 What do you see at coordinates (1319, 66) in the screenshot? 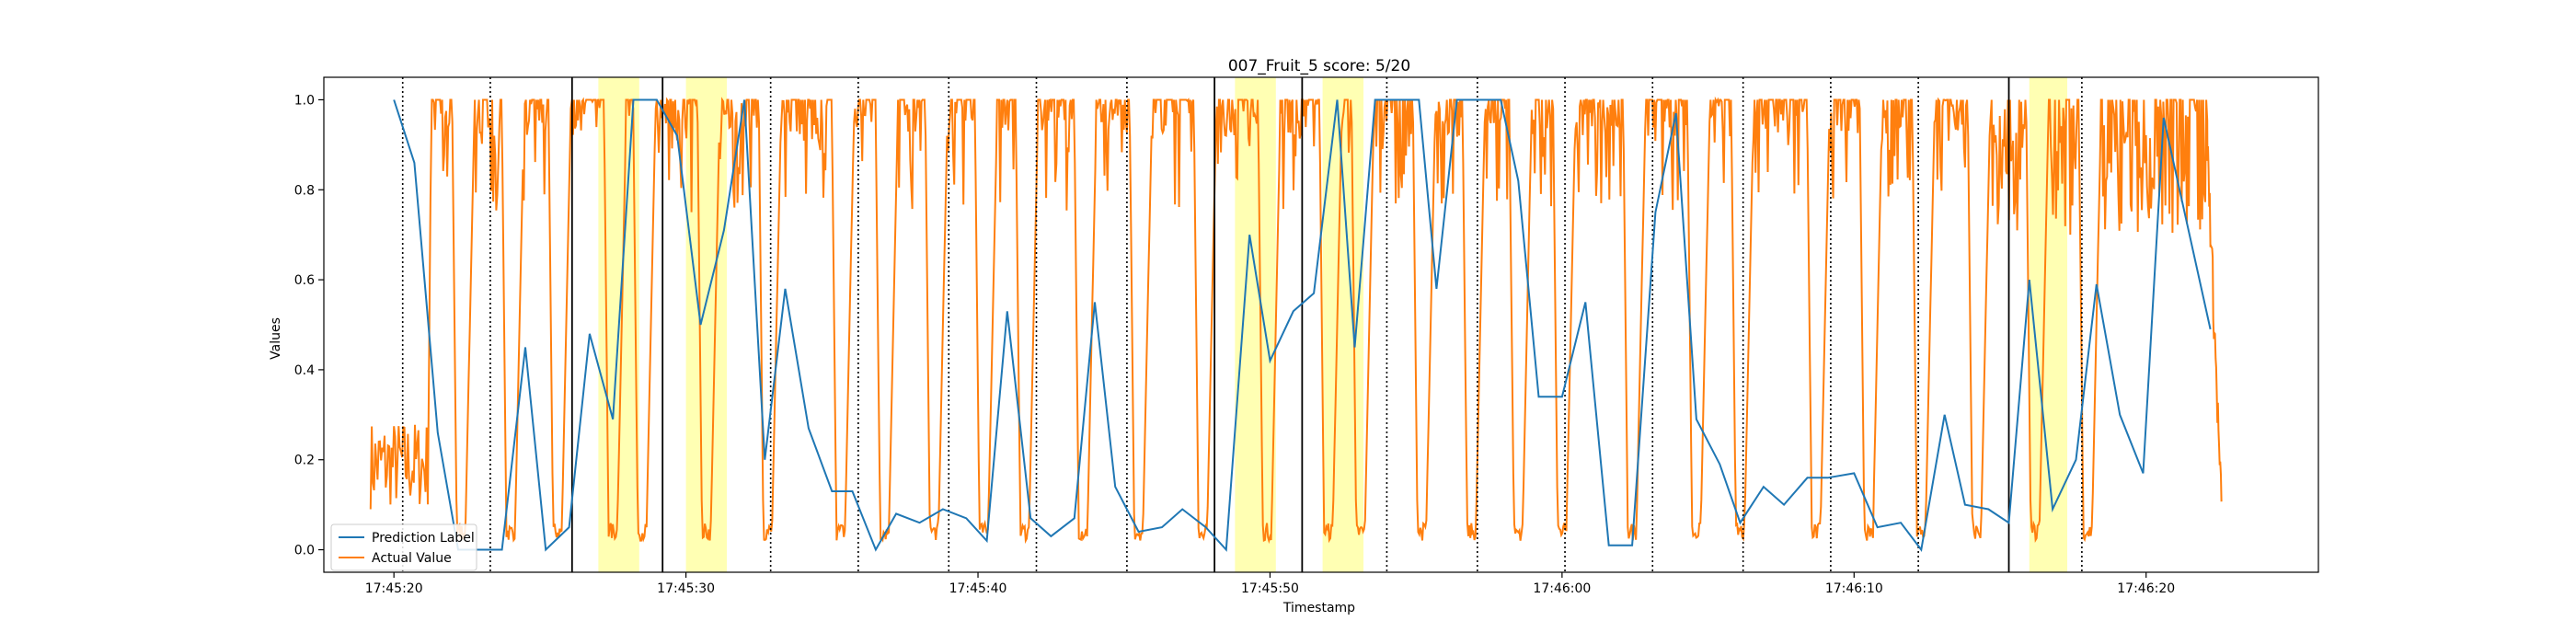
I see `chart-title: 007_Fruit_5 score: 5/20` at bounding box center [1319, 66].